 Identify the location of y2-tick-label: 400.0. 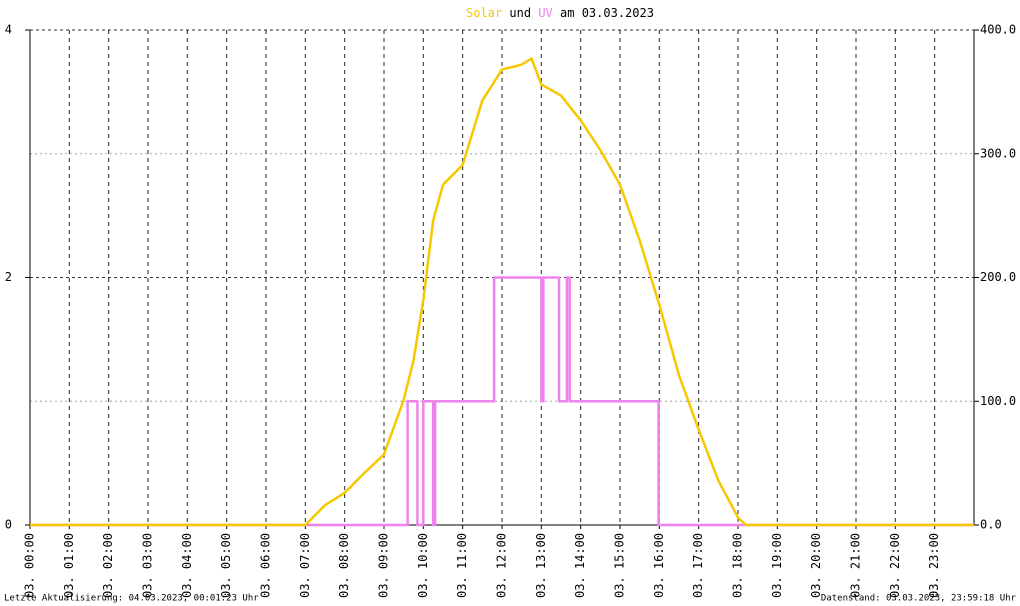
(998, 30).